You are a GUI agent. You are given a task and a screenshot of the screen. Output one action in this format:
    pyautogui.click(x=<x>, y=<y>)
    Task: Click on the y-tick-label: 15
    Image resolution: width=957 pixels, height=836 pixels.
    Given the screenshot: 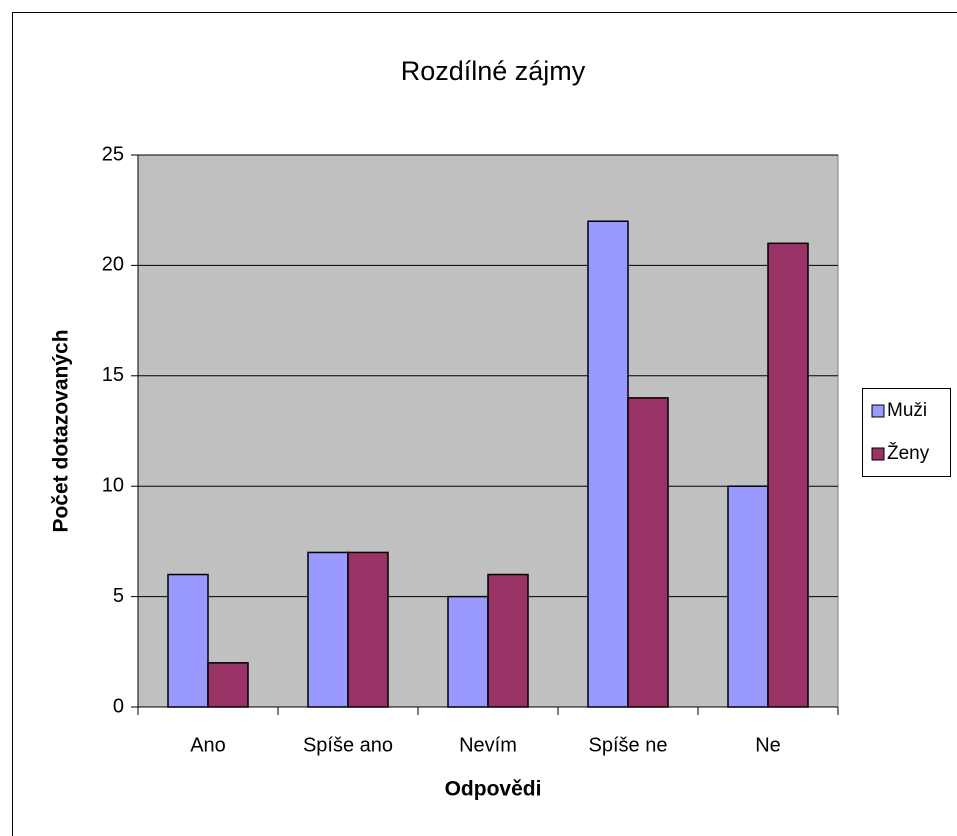 What is the action you would take?
    pyautogui.click(x=113, y=375)
    